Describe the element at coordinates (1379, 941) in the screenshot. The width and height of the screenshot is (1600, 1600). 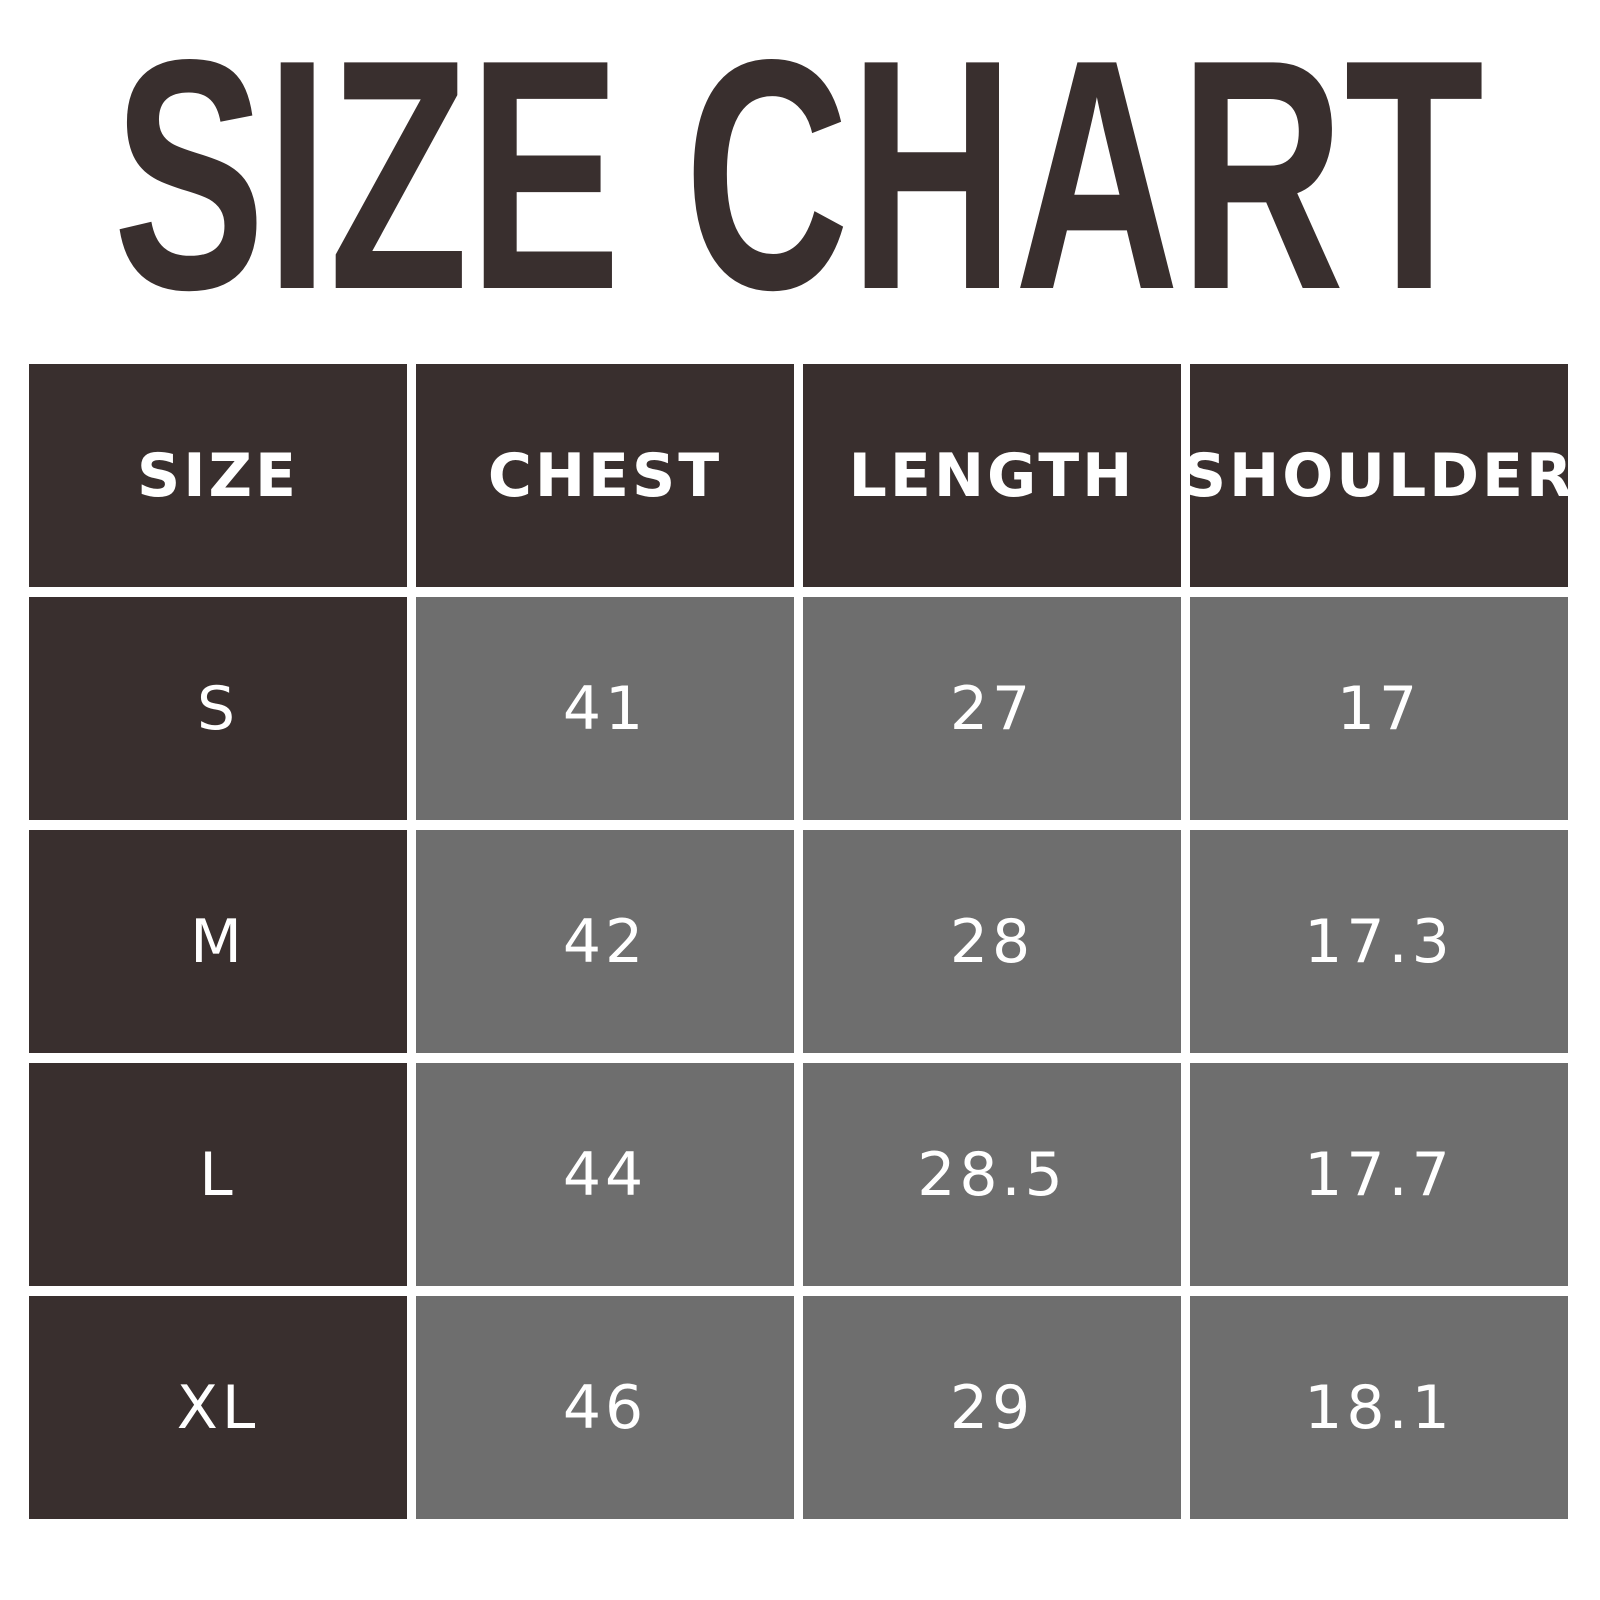
I see `measurement-cell: 17.3` at that location.